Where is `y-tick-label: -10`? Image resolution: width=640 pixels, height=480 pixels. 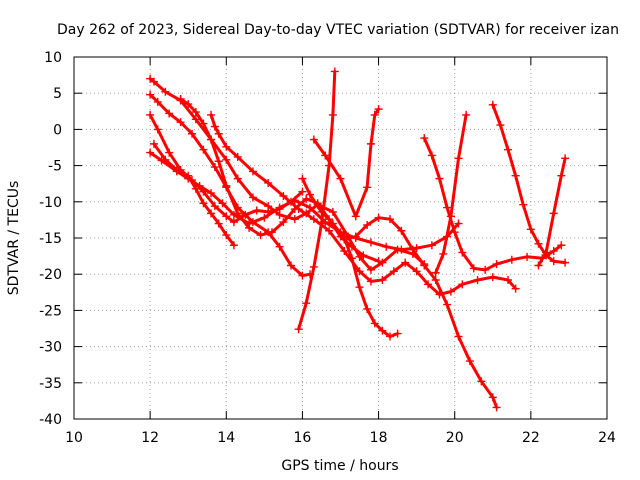
y-tick-label: -10 is located at coordinates (50, 203).